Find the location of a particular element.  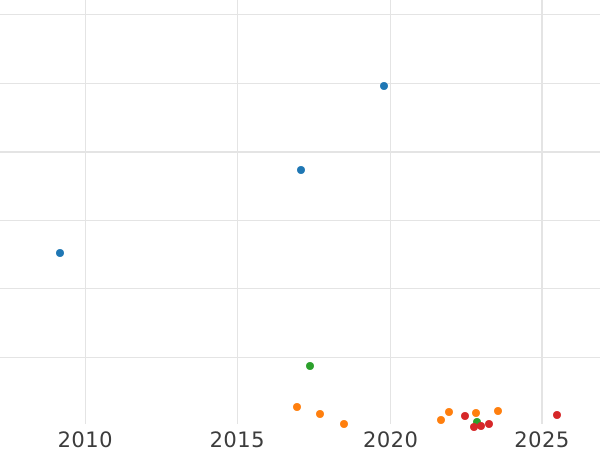

x-tick-label: 2025 is located at coordinates (542, 439).